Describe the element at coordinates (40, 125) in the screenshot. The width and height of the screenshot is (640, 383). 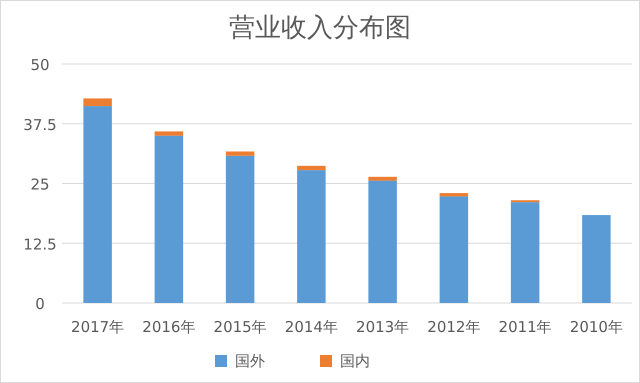
I see `y-tick-label: 37.5` at that location.